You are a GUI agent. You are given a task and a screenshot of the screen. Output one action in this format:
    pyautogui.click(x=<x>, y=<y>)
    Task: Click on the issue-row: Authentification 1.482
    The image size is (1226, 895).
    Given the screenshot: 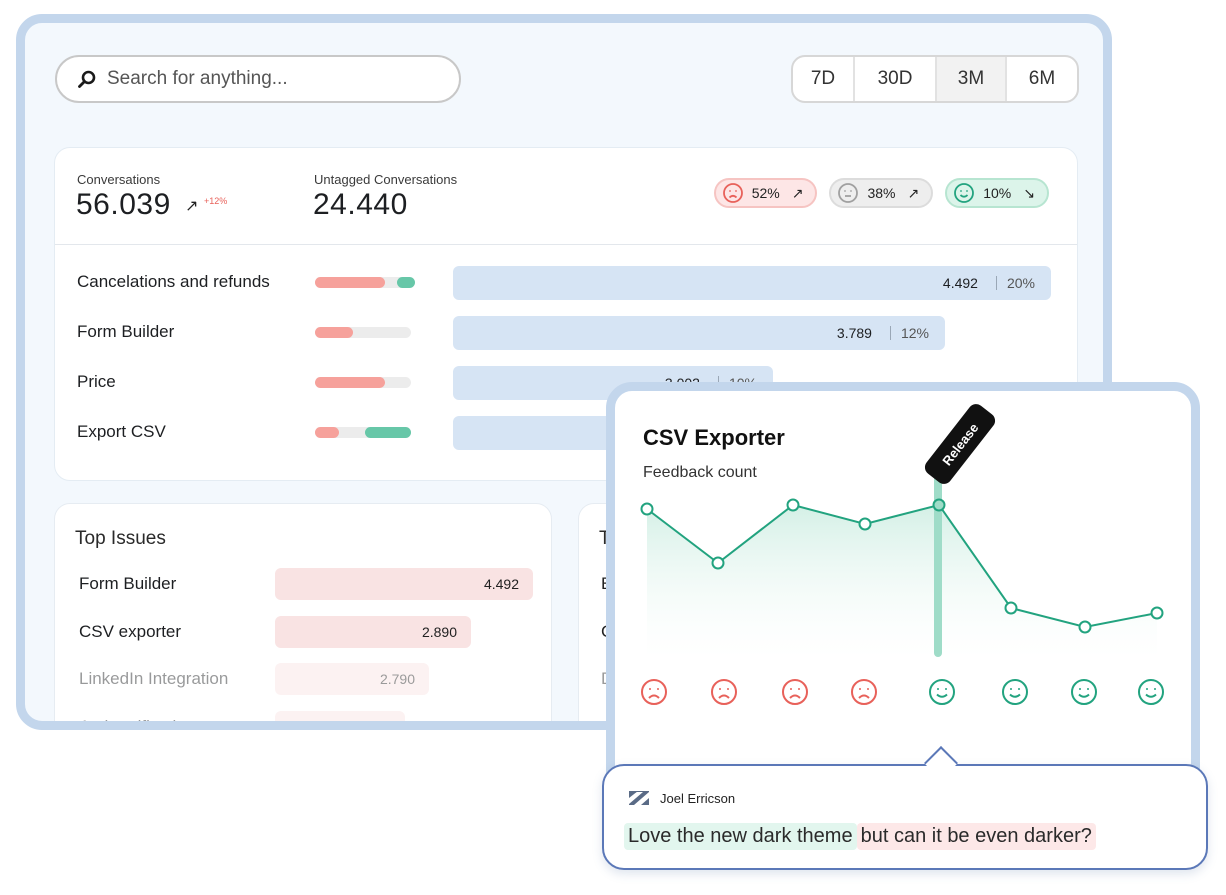 What is the action you would take?
    pyautogui.click(x=303, y=720)
    